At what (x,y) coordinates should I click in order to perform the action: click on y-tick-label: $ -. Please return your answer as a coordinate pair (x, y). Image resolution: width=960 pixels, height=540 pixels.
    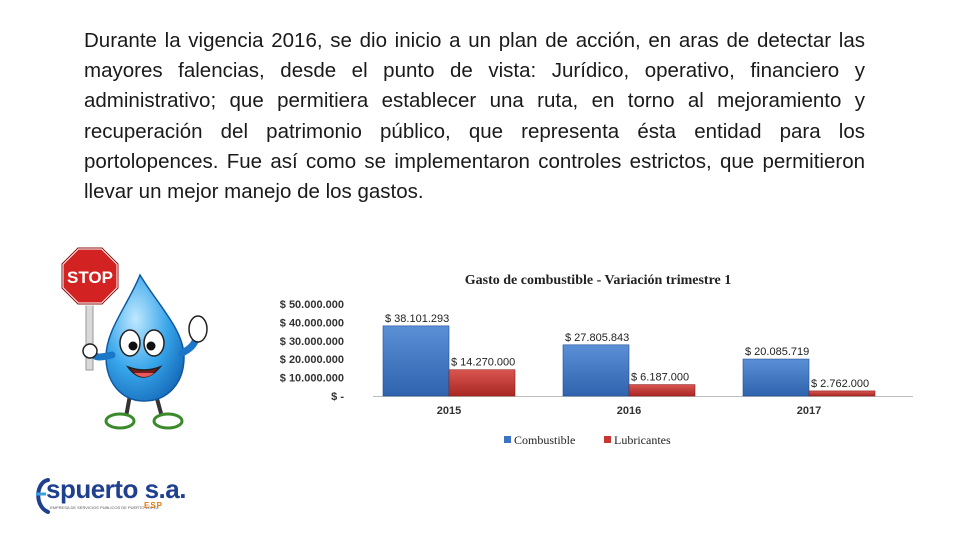
    Looking at the image, I should click on (337, 397).